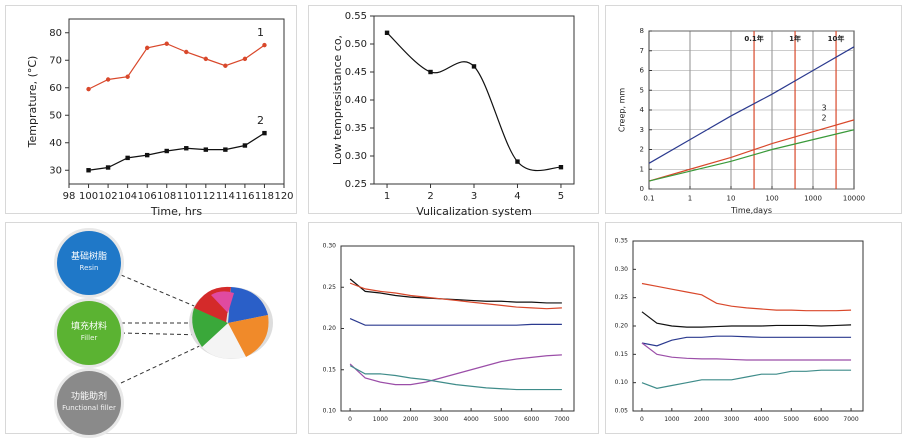 The image size is (905, 439). Describe the element at coordinates (176, 211) in the screenshot. I see `x-axis-label: Time, hrs` at that location.